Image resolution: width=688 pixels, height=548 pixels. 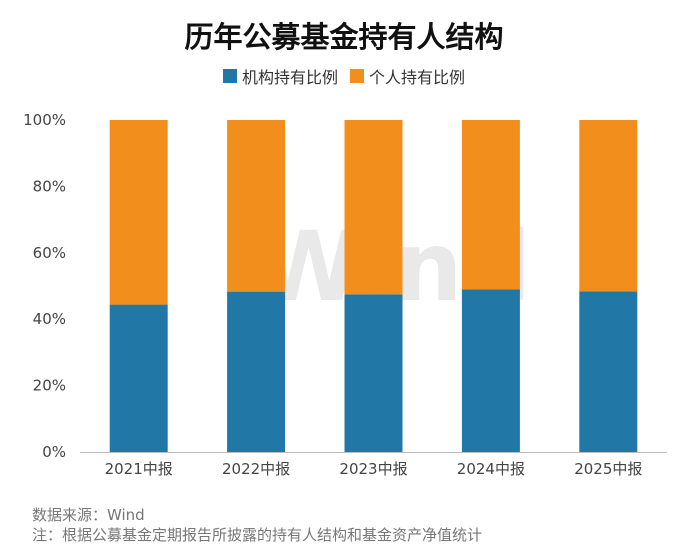 What do you see at coordinates (256, 469) in the screenshot?
I see `x-tick-label: 2022中报` at bounding box center [256, 469].